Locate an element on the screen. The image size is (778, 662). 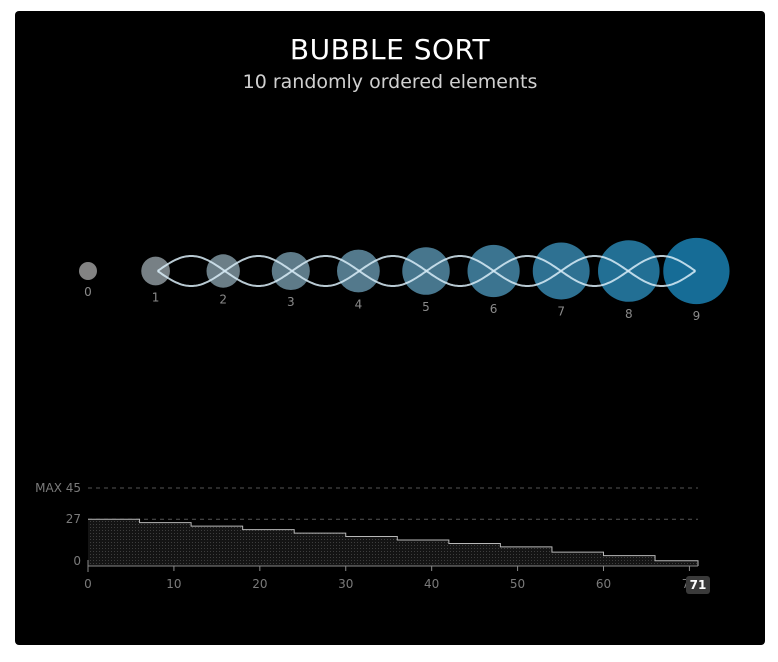
bubble-label: 7 is located at coordinates (561, 311).